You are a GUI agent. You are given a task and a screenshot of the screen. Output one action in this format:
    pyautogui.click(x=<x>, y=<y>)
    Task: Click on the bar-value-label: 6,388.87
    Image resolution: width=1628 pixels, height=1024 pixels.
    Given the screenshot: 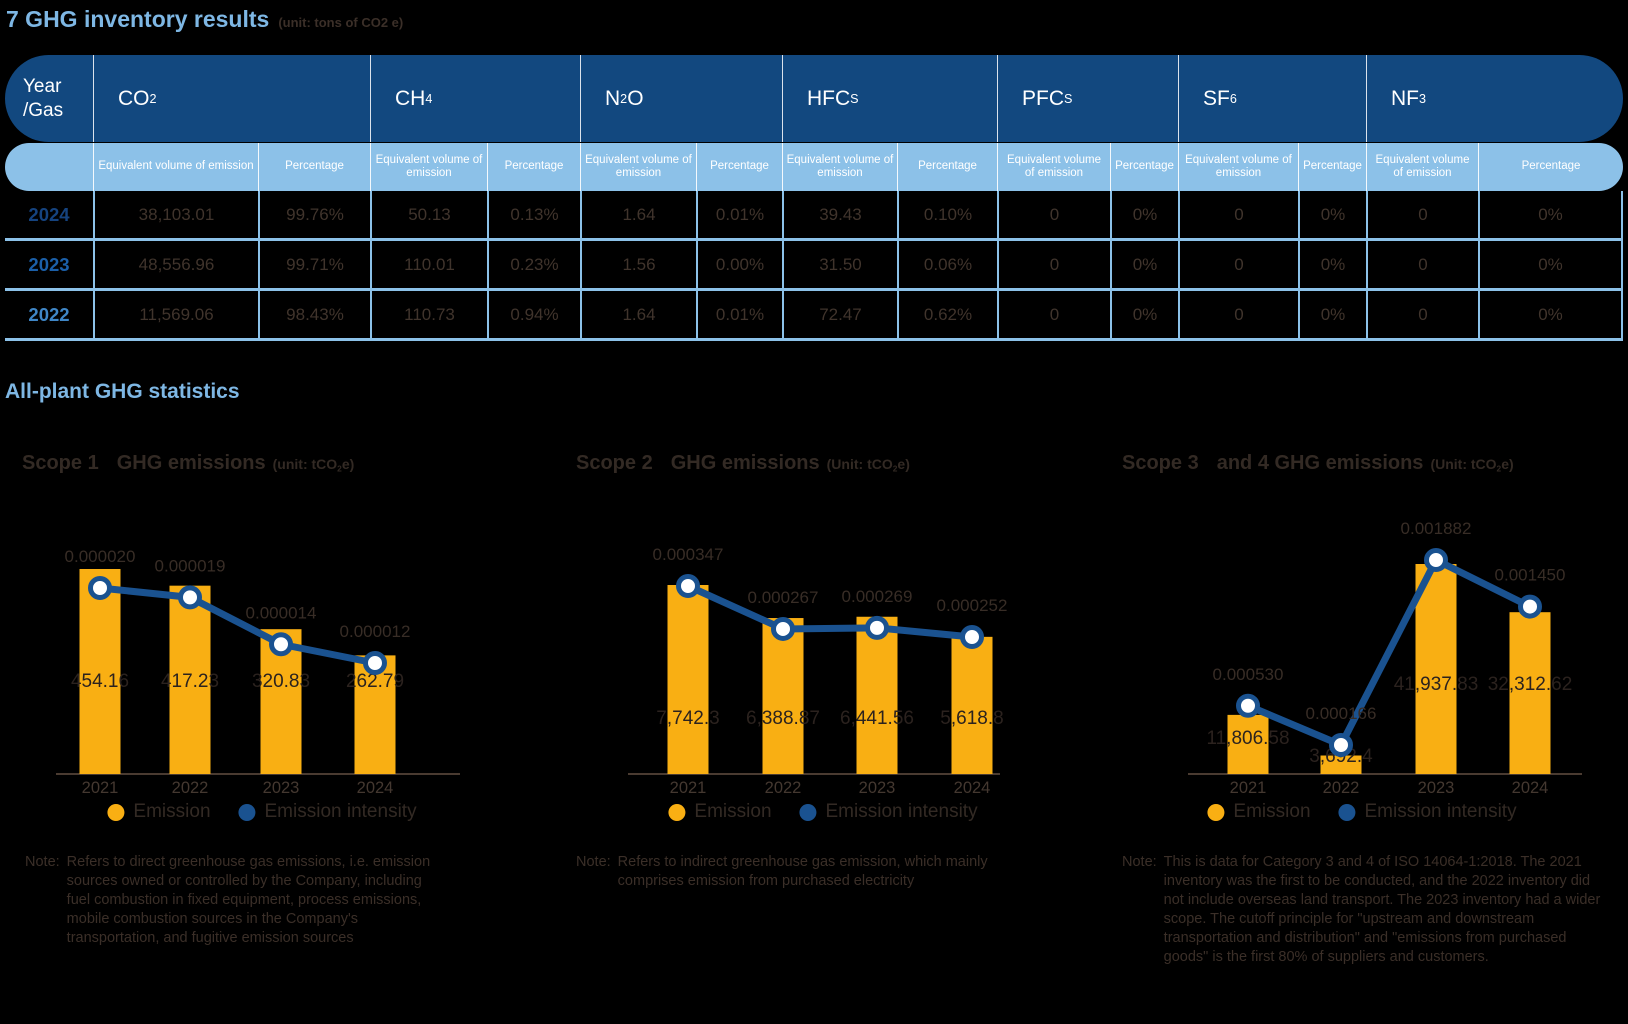 What is the action you would take?
    pyautogui.click(x=783, y=718)
    